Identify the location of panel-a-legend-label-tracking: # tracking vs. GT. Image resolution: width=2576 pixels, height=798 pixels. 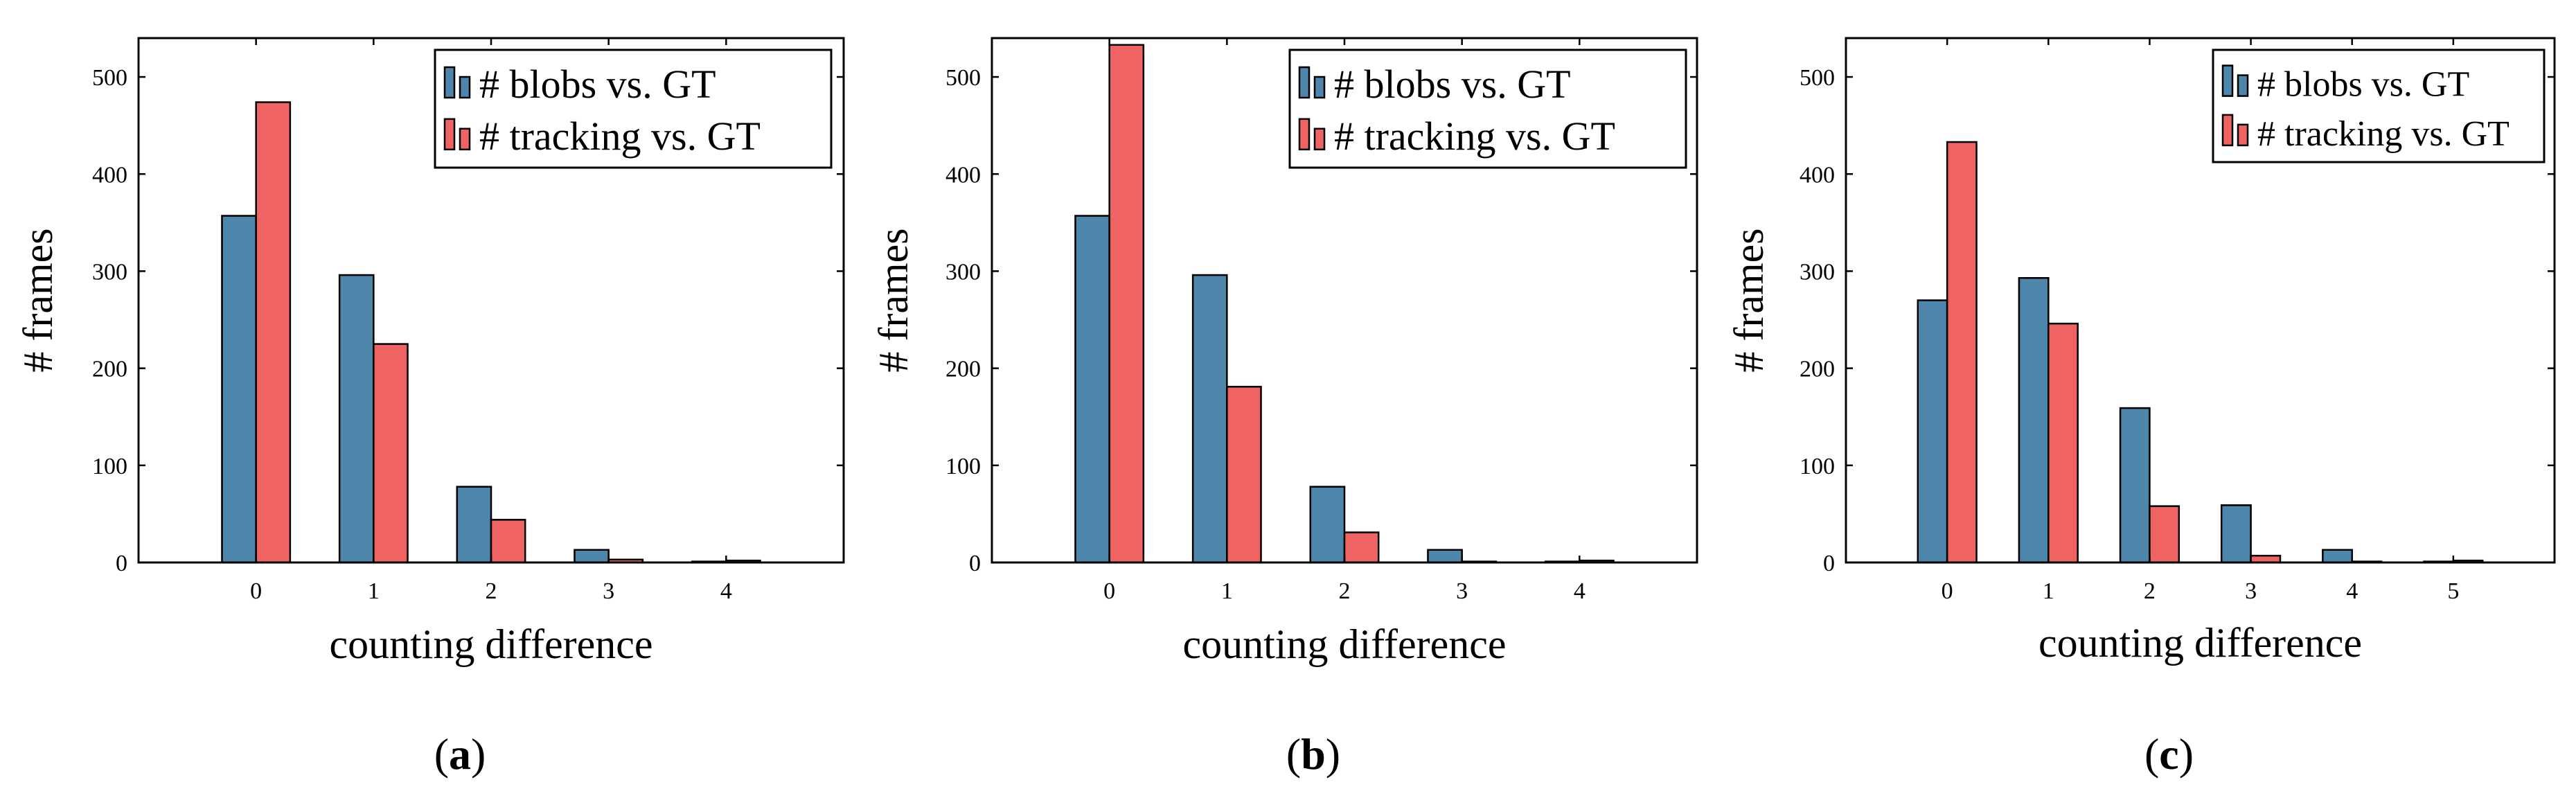
(620, 136).